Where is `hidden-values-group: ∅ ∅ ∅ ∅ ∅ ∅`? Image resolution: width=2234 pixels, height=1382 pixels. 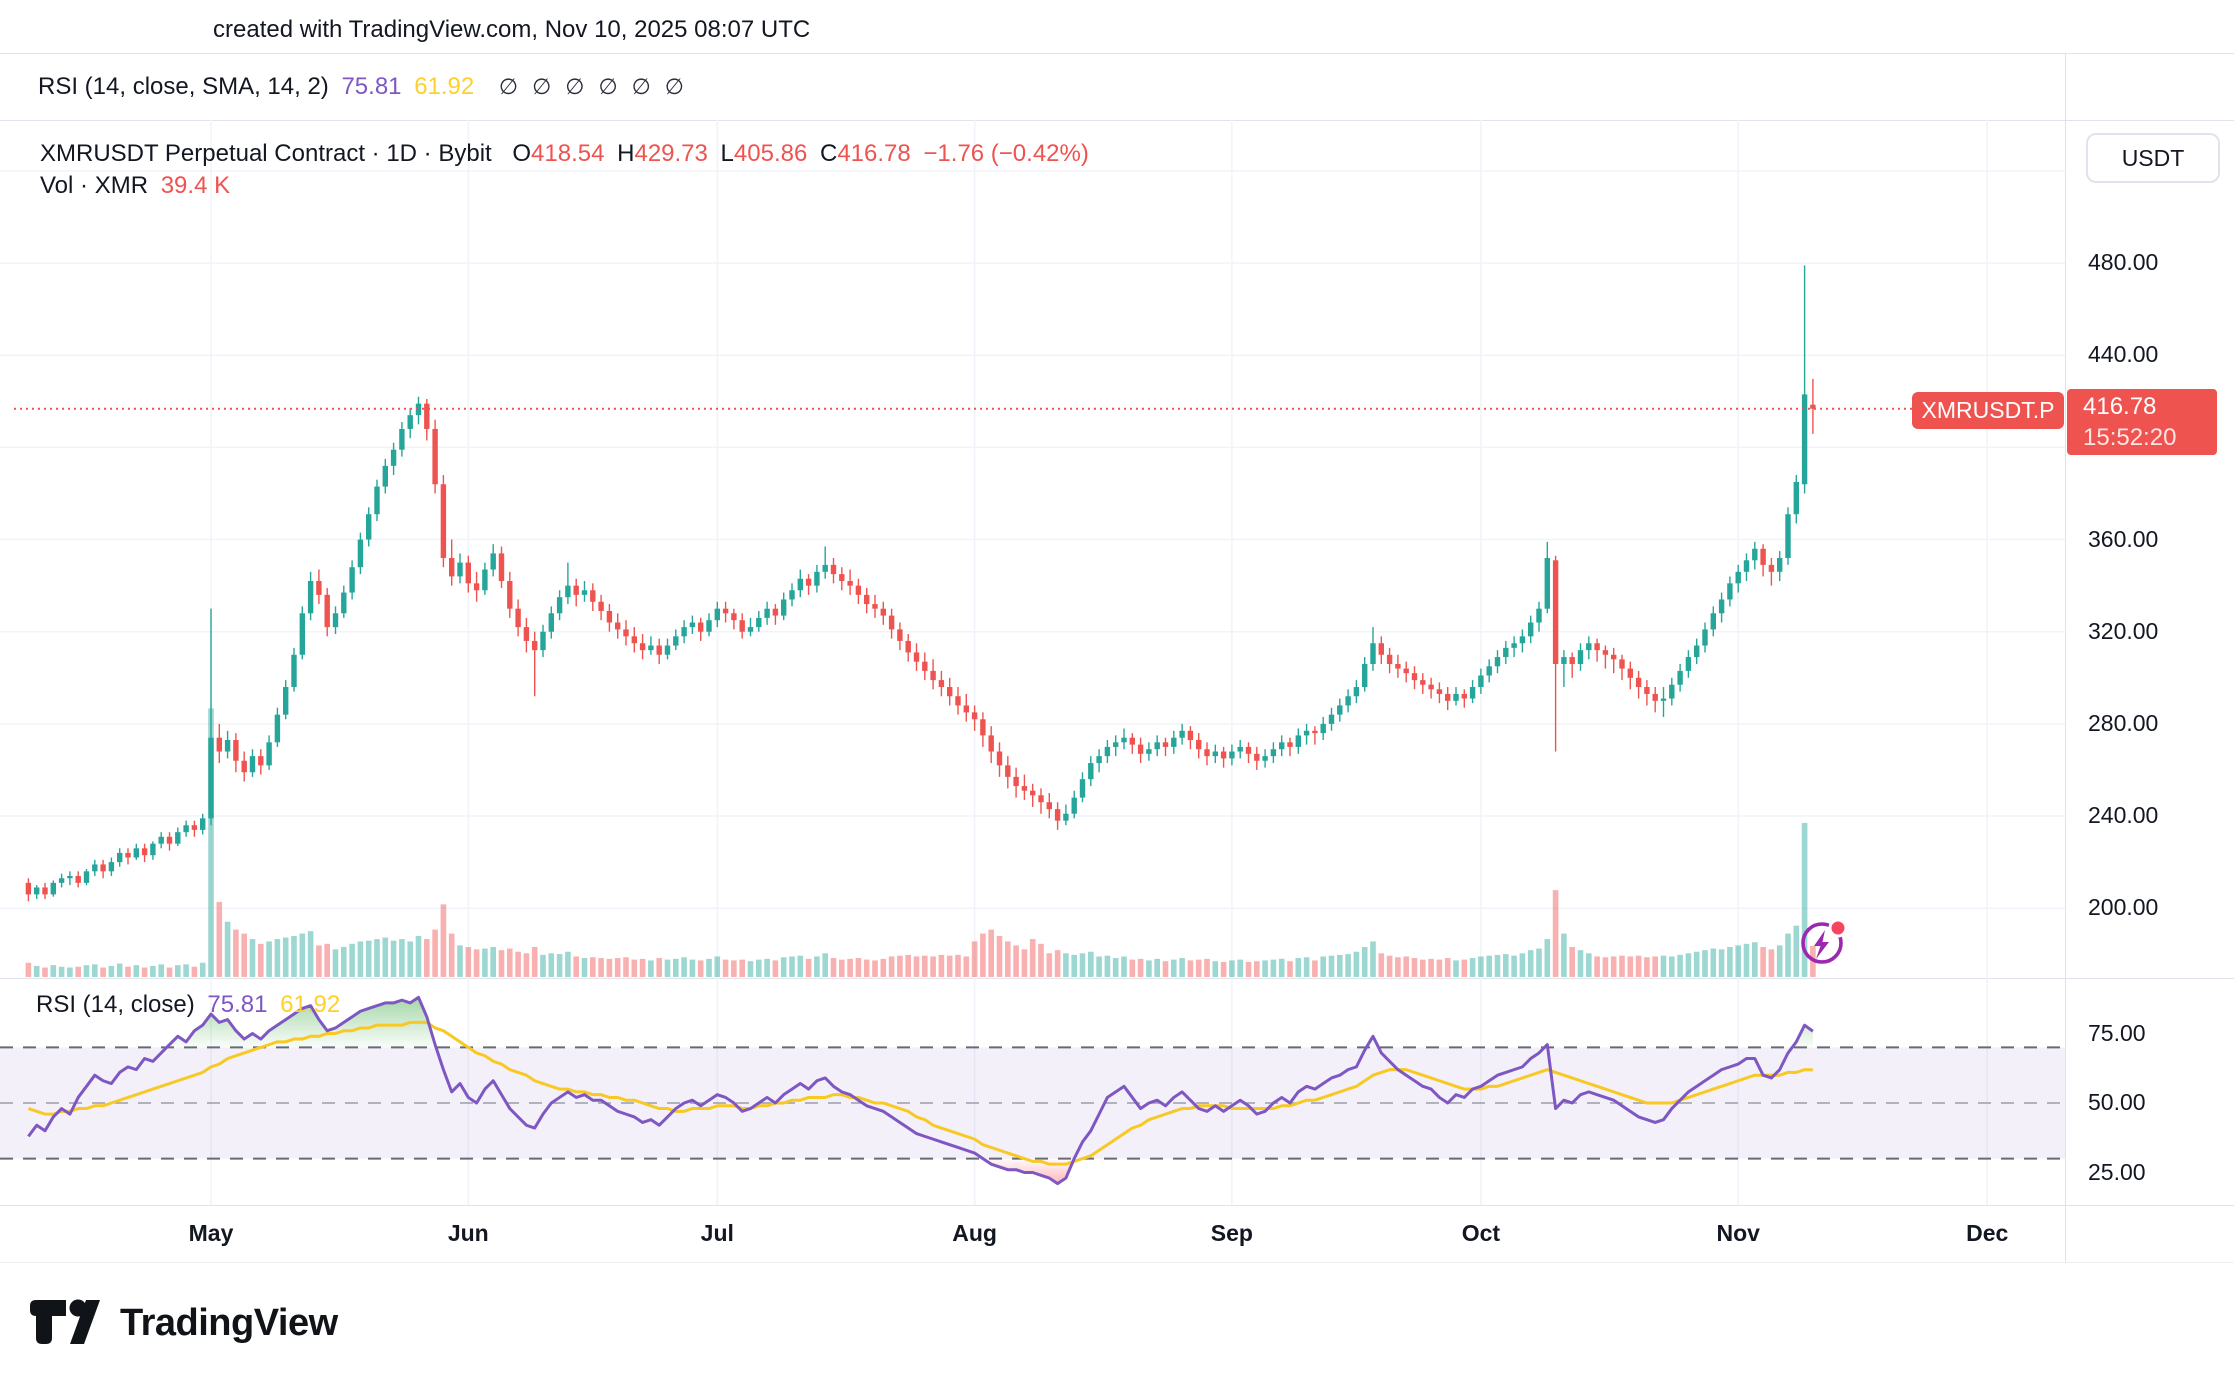 hidden-values-group: ∅ ∅ ∅ ∅ ∅ ∅ is located at coordinates (598, 86).